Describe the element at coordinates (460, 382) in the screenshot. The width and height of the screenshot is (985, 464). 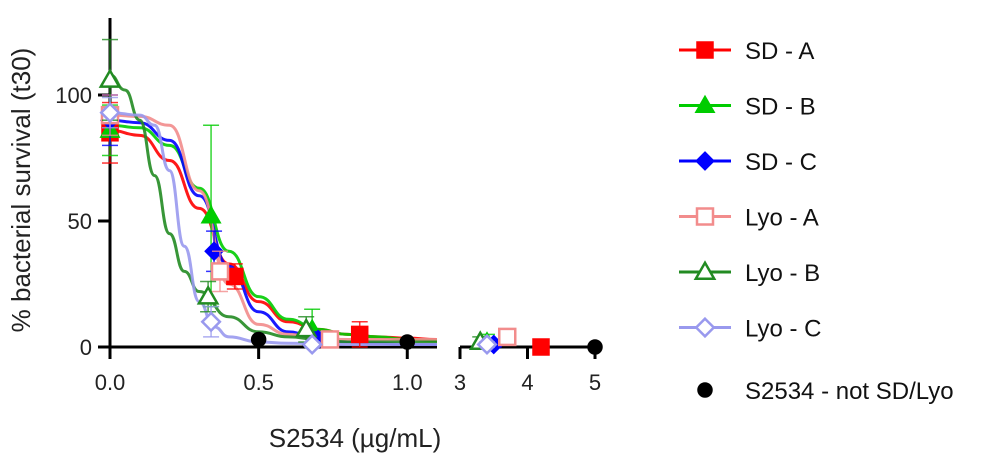
I see `x-tick-label: 3` at that location.